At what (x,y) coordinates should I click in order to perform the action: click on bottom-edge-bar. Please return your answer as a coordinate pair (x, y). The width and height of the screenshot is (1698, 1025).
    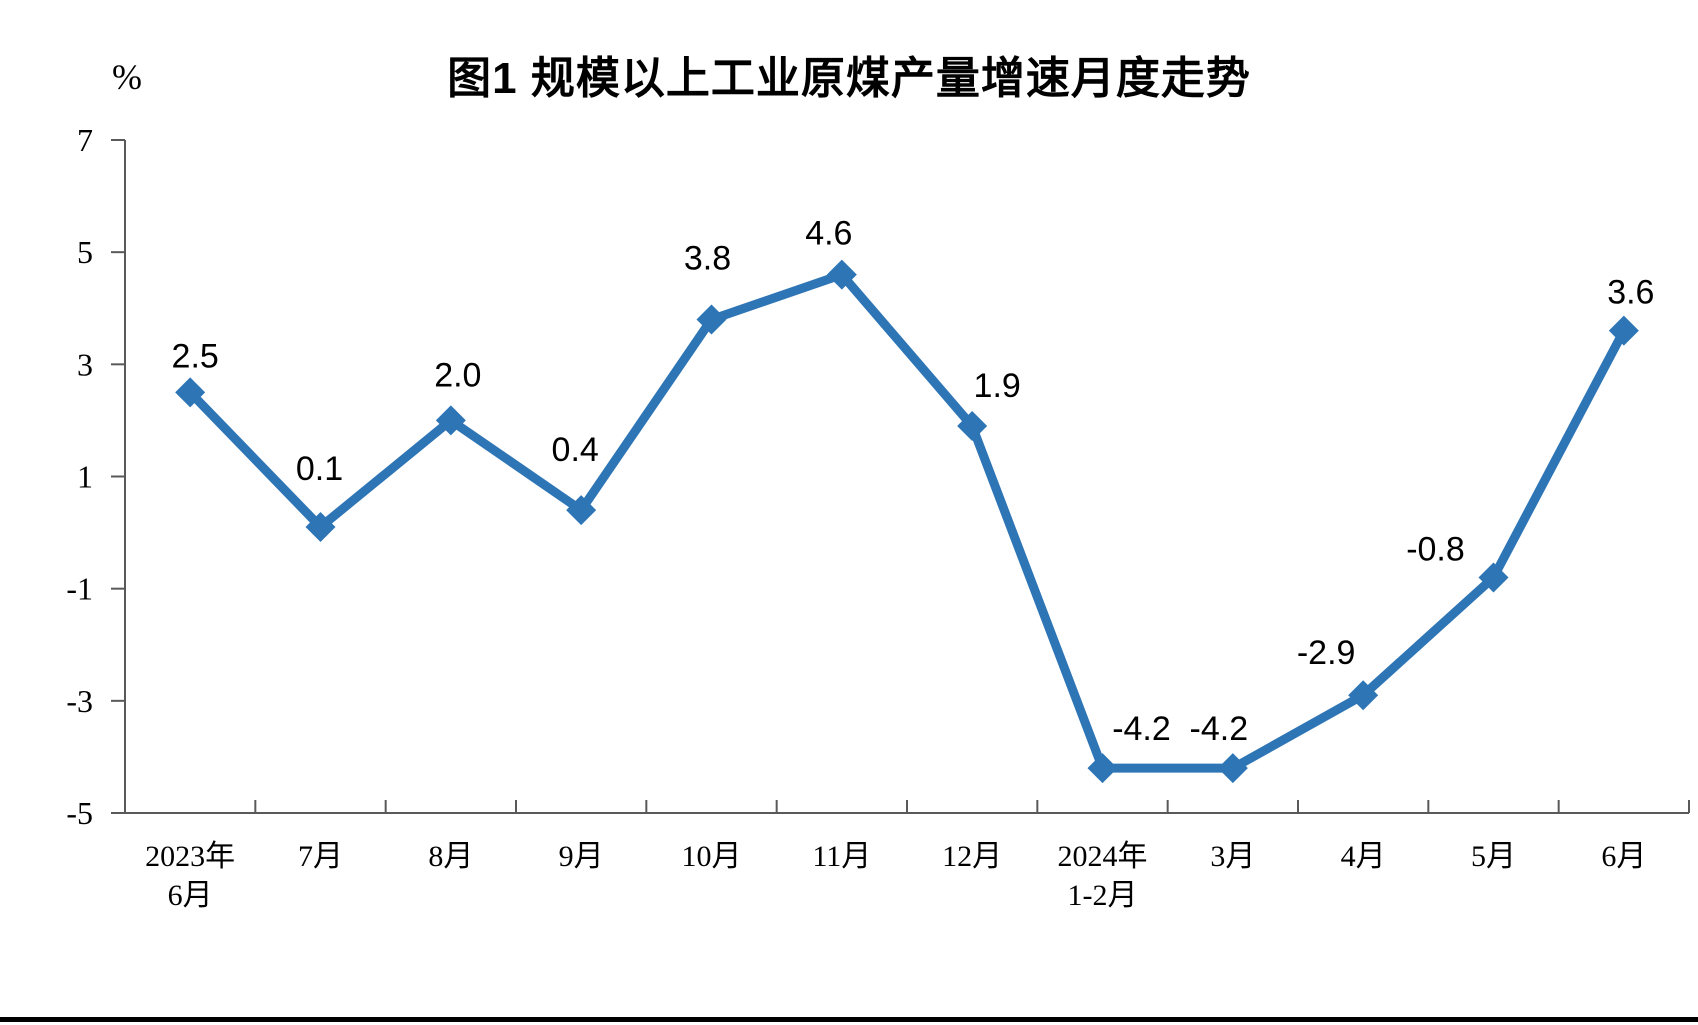
    Looking at the image, I should click on (849, 1019).